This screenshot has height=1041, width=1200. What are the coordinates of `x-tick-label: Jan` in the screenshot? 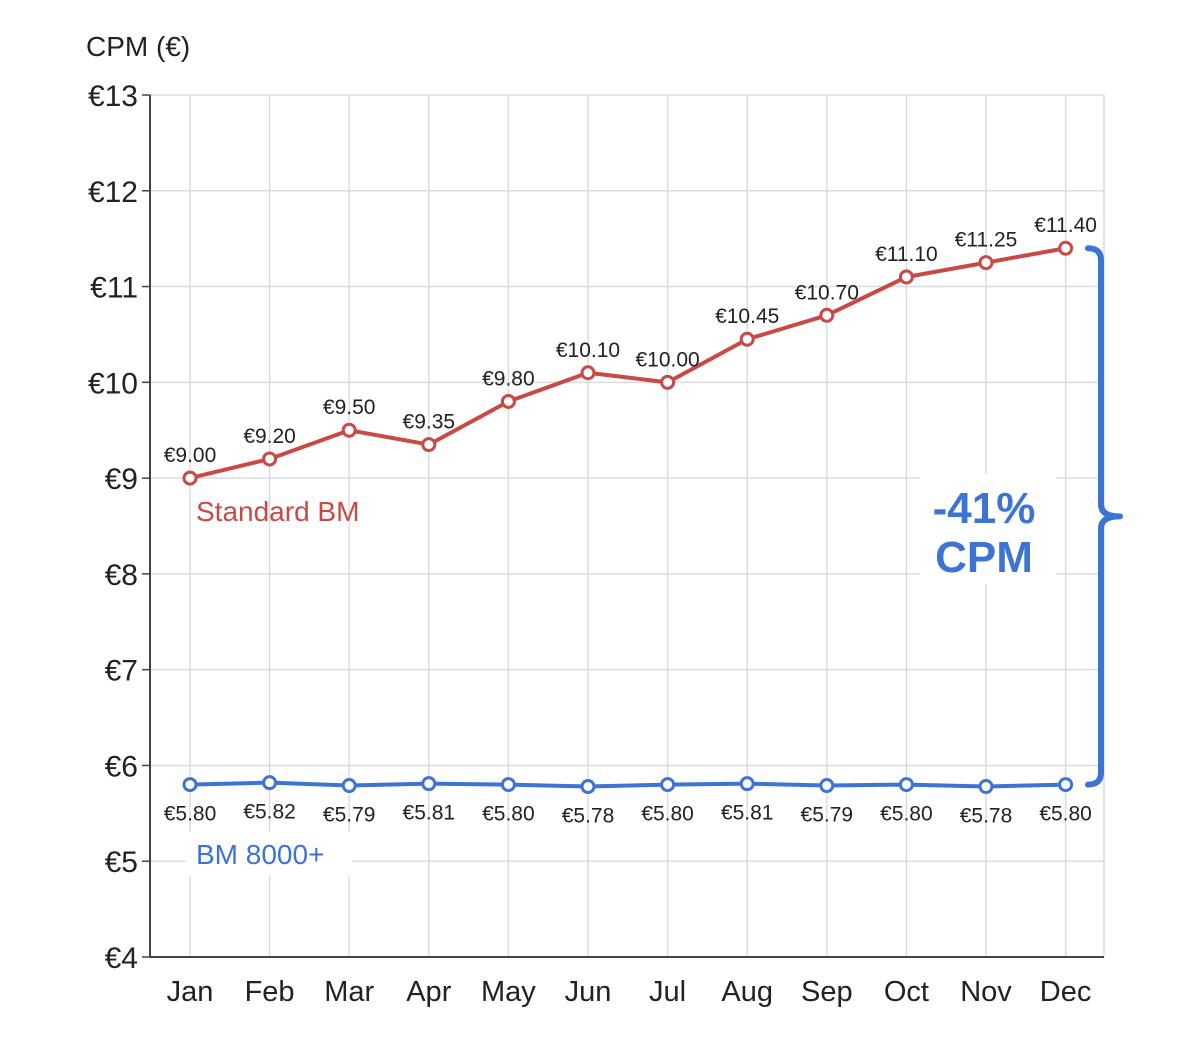 It's located at (190, 992).